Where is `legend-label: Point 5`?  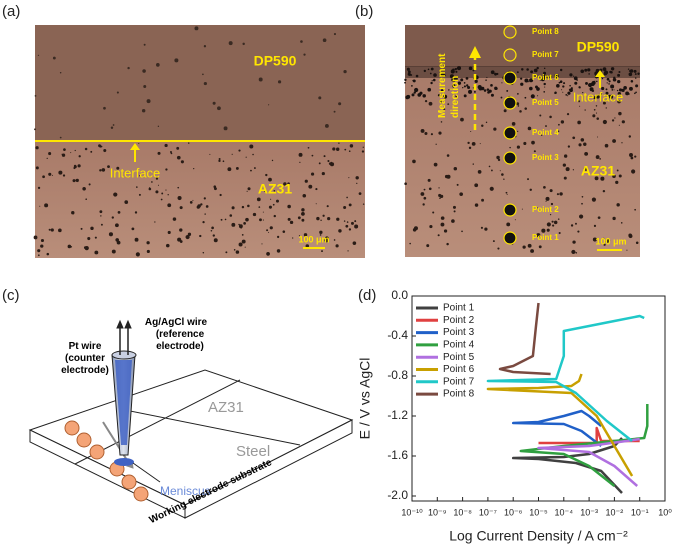
legend-label: Point 5 is located at coordinates (459, 357).